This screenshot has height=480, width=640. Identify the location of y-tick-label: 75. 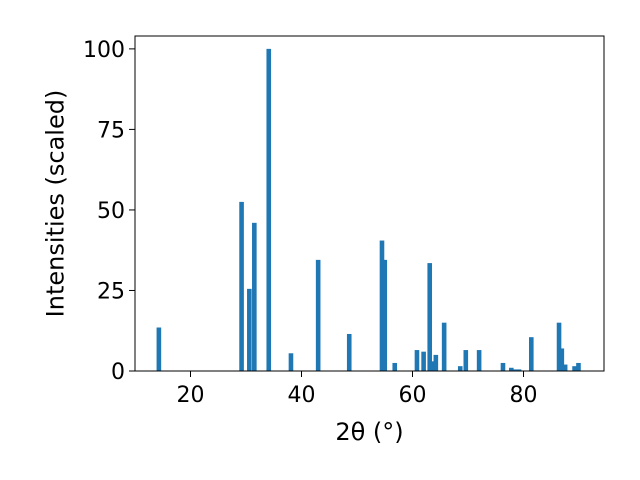
(111, 130).